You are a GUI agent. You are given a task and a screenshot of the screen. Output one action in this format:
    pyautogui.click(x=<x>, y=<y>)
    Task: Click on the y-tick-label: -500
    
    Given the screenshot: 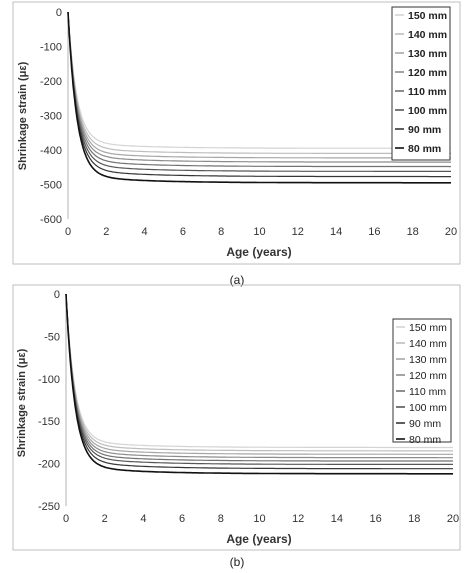 What is the action you would take?
    pyautogui.click(x=51, y=186)
    